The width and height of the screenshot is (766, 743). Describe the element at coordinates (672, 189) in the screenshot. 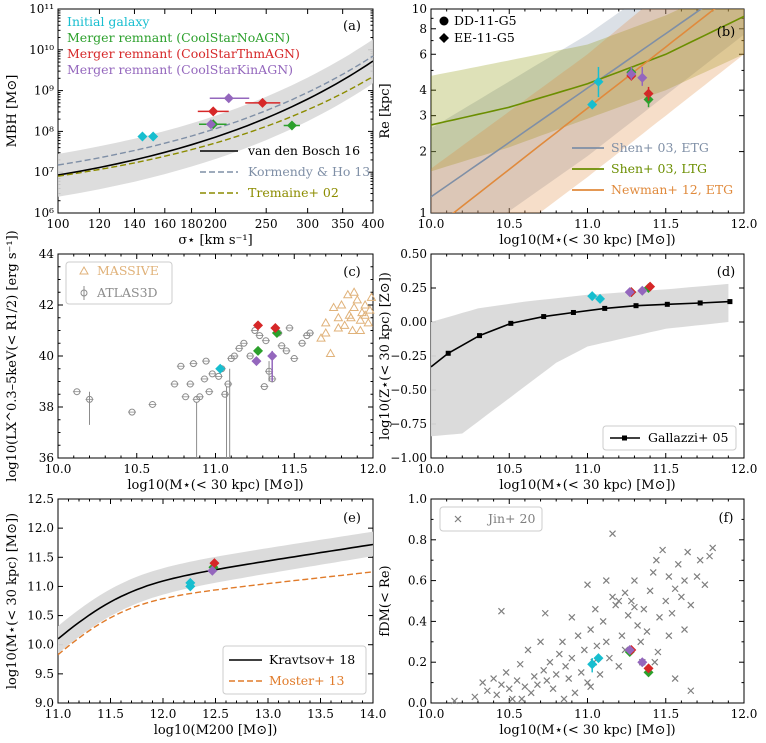

I see `legend-entry: Newman+ 12, ETG` at that location.